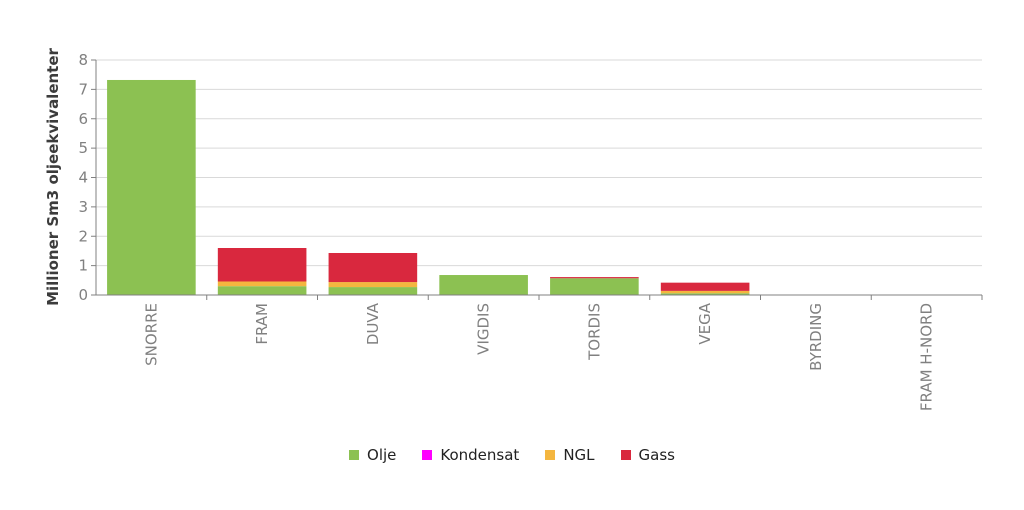 This screenshot has width=1024, height=510. What do you see at coordinates (373, 323) in the screenshot?
I see `x-tick-label: DUVA` at bounding box center [373, 323].